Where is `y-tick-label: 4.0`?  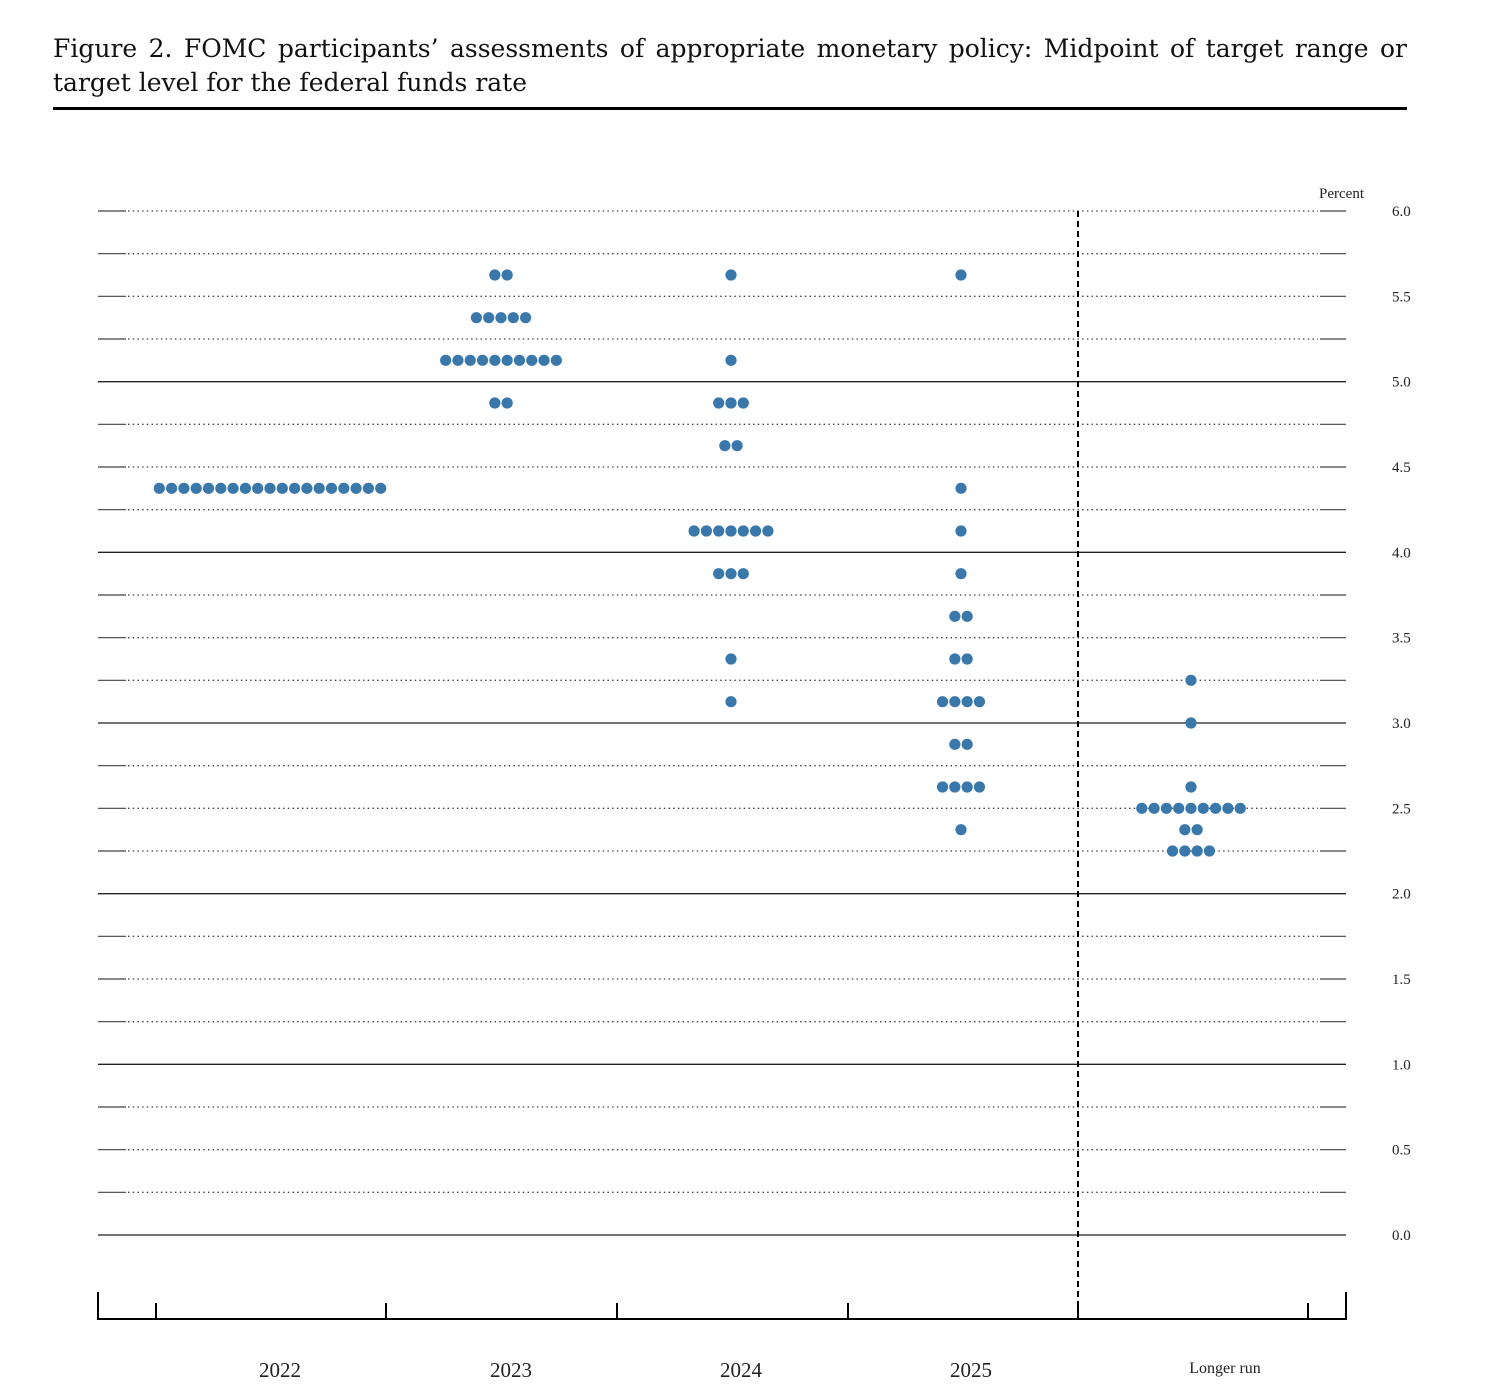 y-tick-label: 4.0 is located at coordinates (1401, 553).